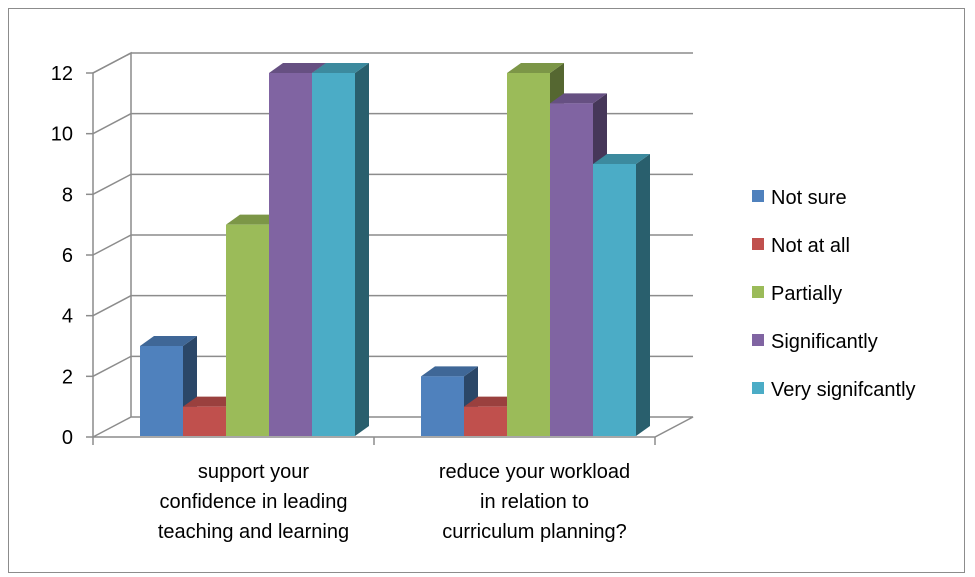 The image size is (975, 577). I want to click on legend-label: Significantly, so click(824, 342).